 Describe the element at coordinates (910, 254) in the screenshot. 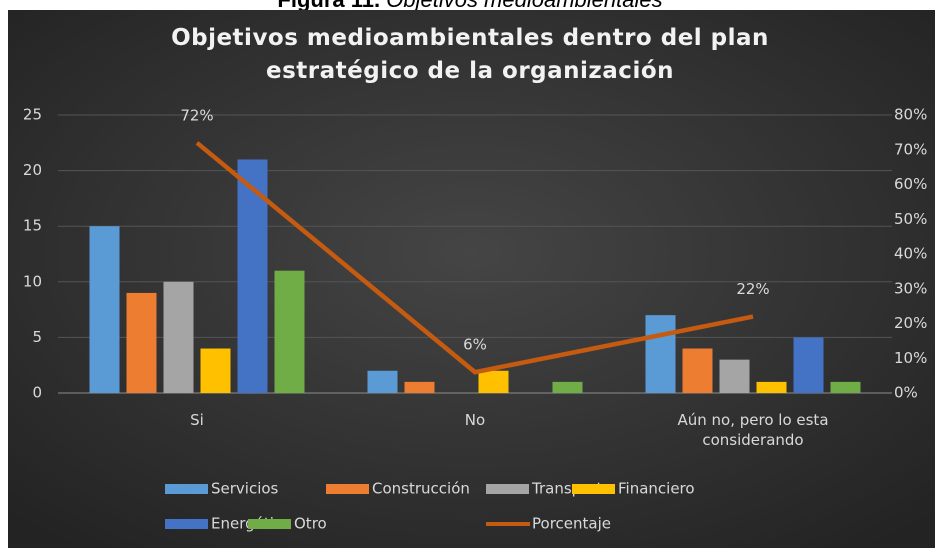

I see `y2-tick-label: 40%` at that location.